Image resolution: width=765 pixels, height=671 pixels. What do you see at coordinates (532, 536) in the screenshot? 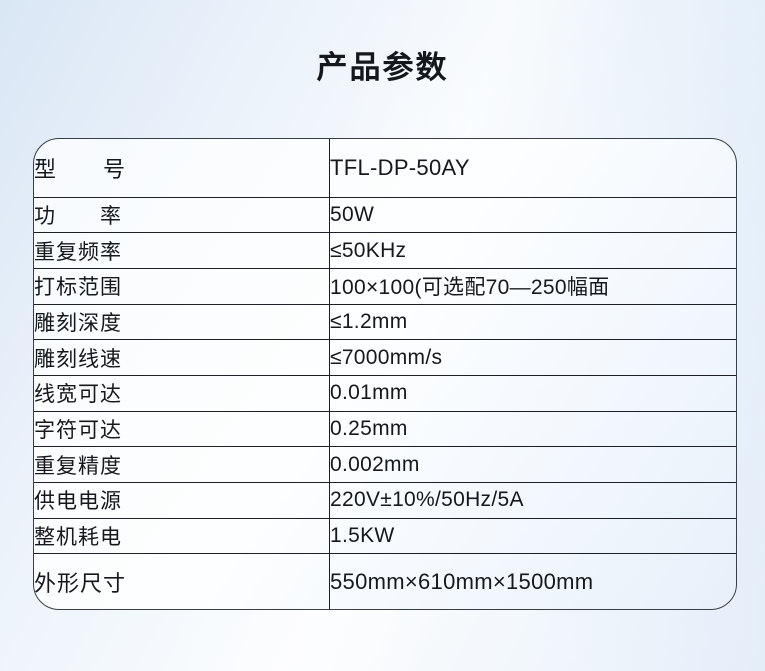
I see `spec-value: 1.5KW` at bounding box center [532, 536].